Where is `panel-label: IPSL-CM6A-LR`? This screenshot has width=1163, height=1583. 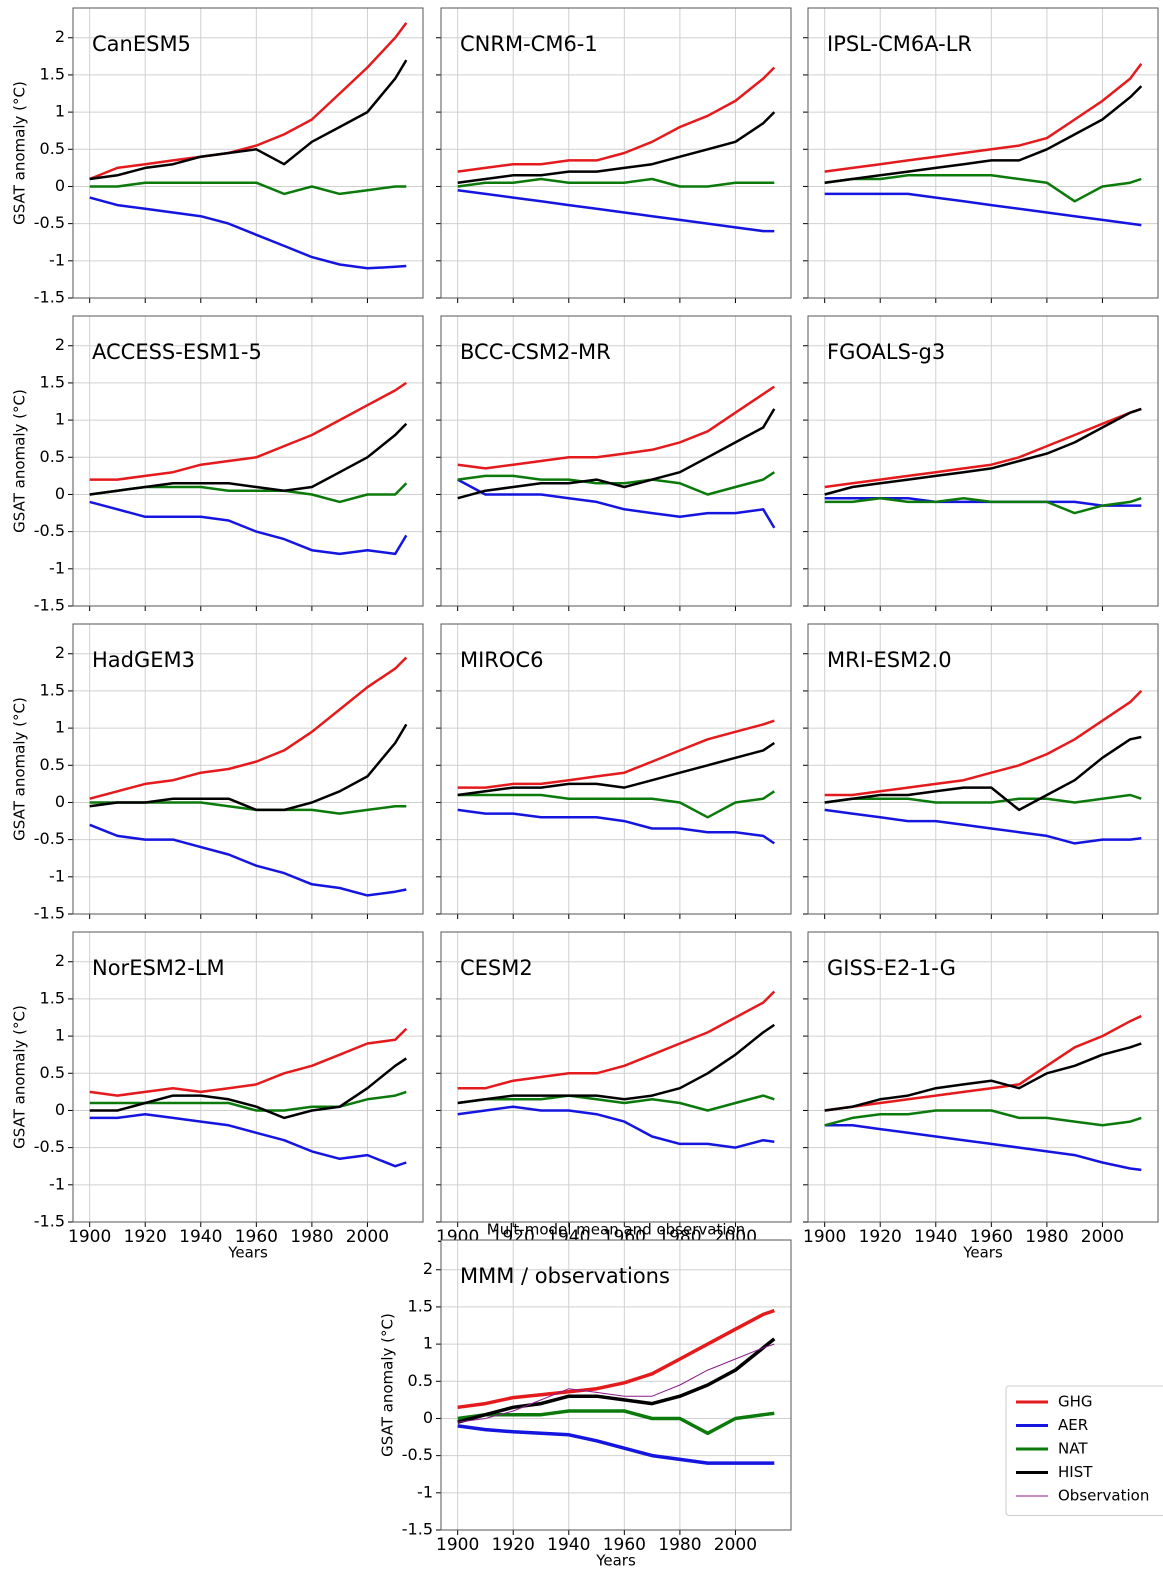
panel-label: IPSL-CM6A-LR is located at coordinates (899, 44).